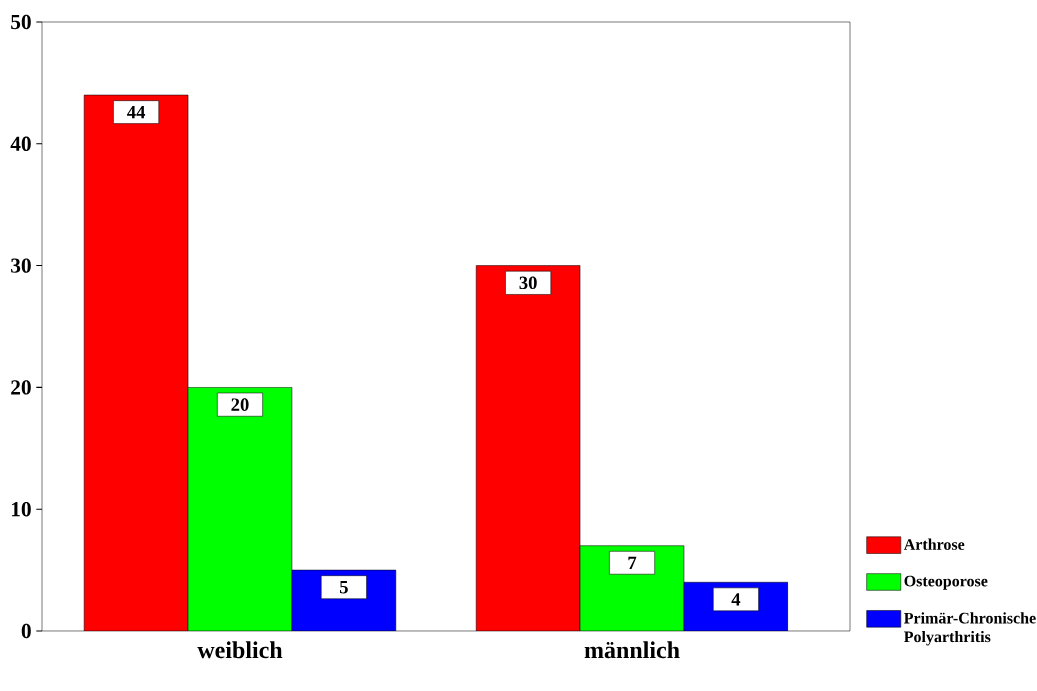 The image size is (1037, 691). Describe the element at coordinates (240, 404) in the screenshot. I see `data-label: 20` at that location.